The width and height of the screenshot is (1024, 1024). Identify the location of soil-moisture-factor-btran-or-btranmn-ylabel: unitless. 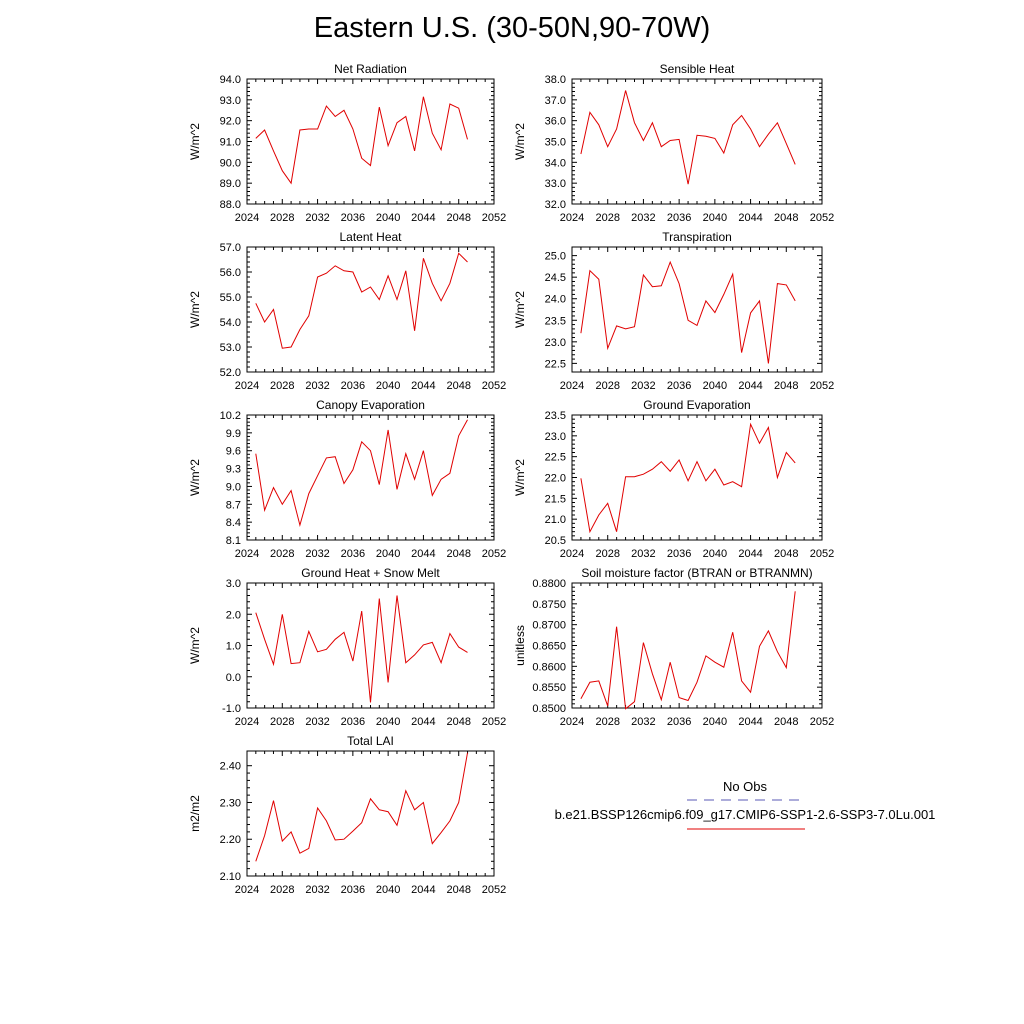
(520, 645).